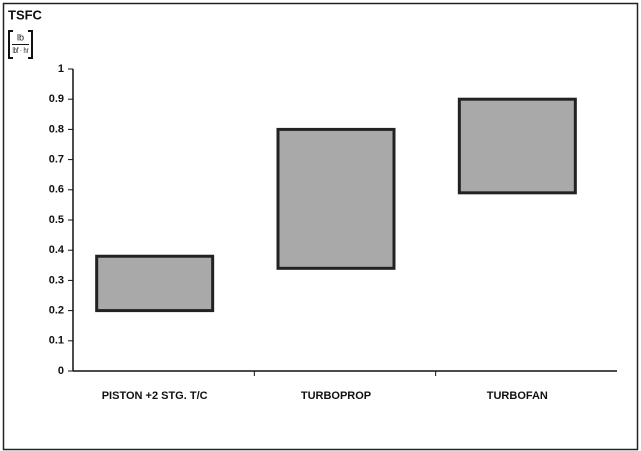 The width and height of the screenshot is (641, 451). I want to click on unit-numerator: lb, so click(20, 37).